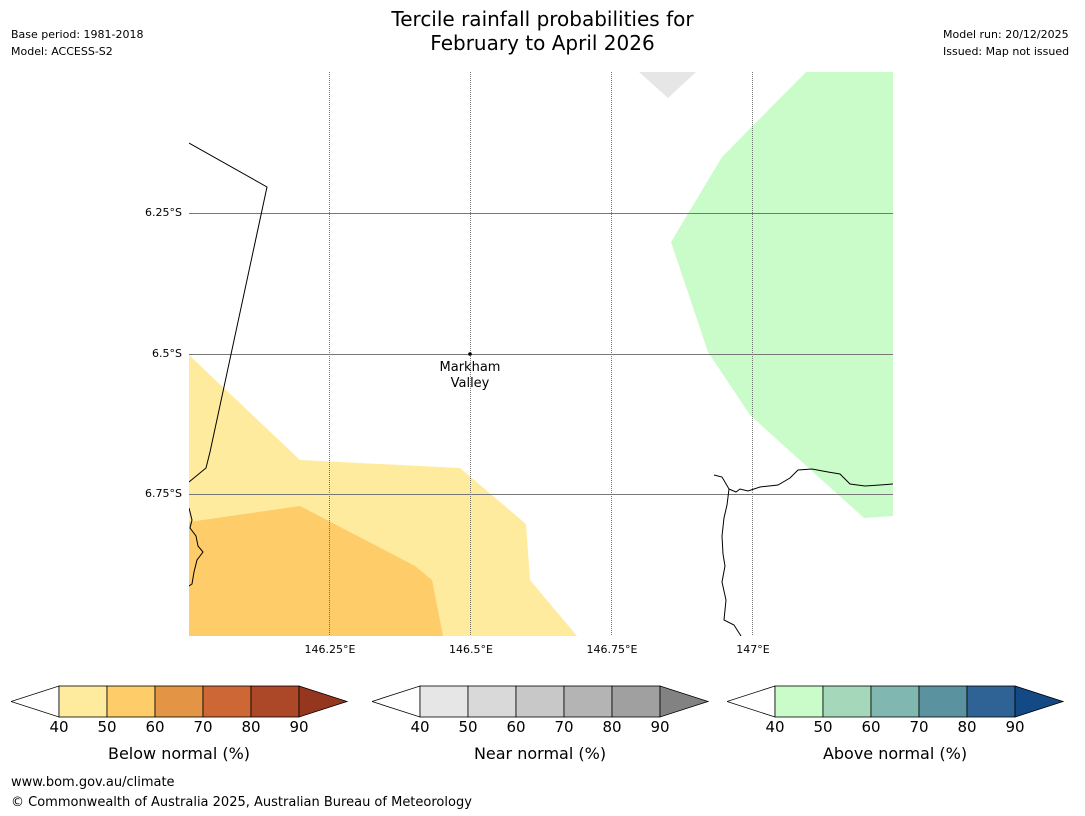 The width and height of the screenshot is (1085, 816). I want to click on lat-label-6-75: 6.75°S, so click(163, 493).